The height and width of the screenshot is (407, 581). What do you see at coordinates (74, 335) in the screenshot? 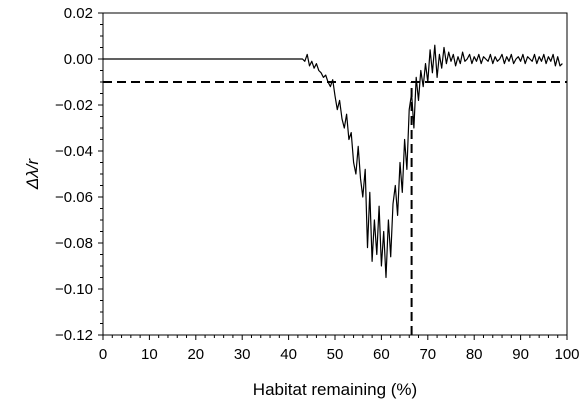
I see `y-tick-label: −0.12` at bounding box center [74, 335].